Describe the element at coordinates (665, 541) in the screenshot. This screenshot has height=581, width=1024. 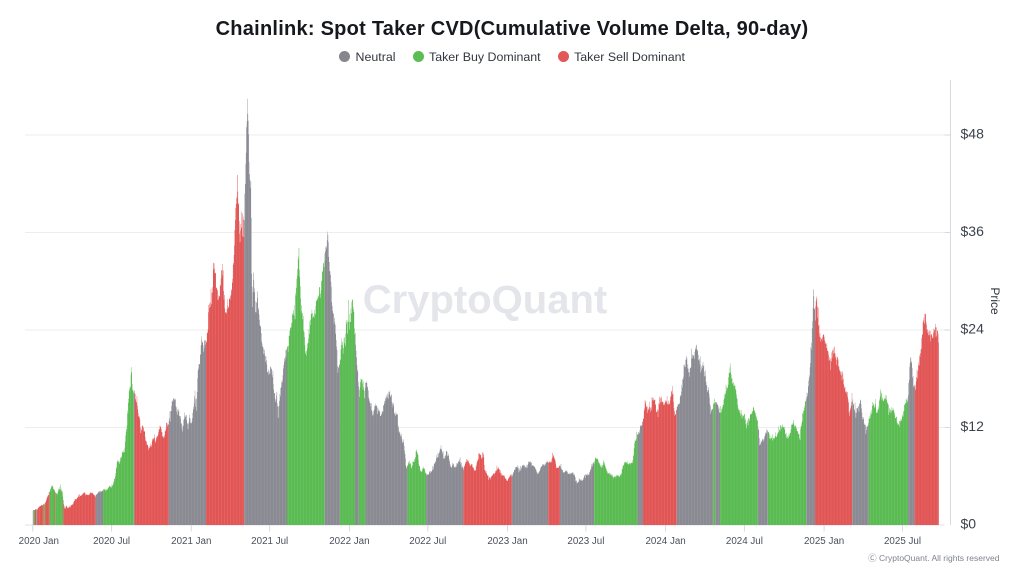
I see `svg-text: 2024 Jan` at that location.